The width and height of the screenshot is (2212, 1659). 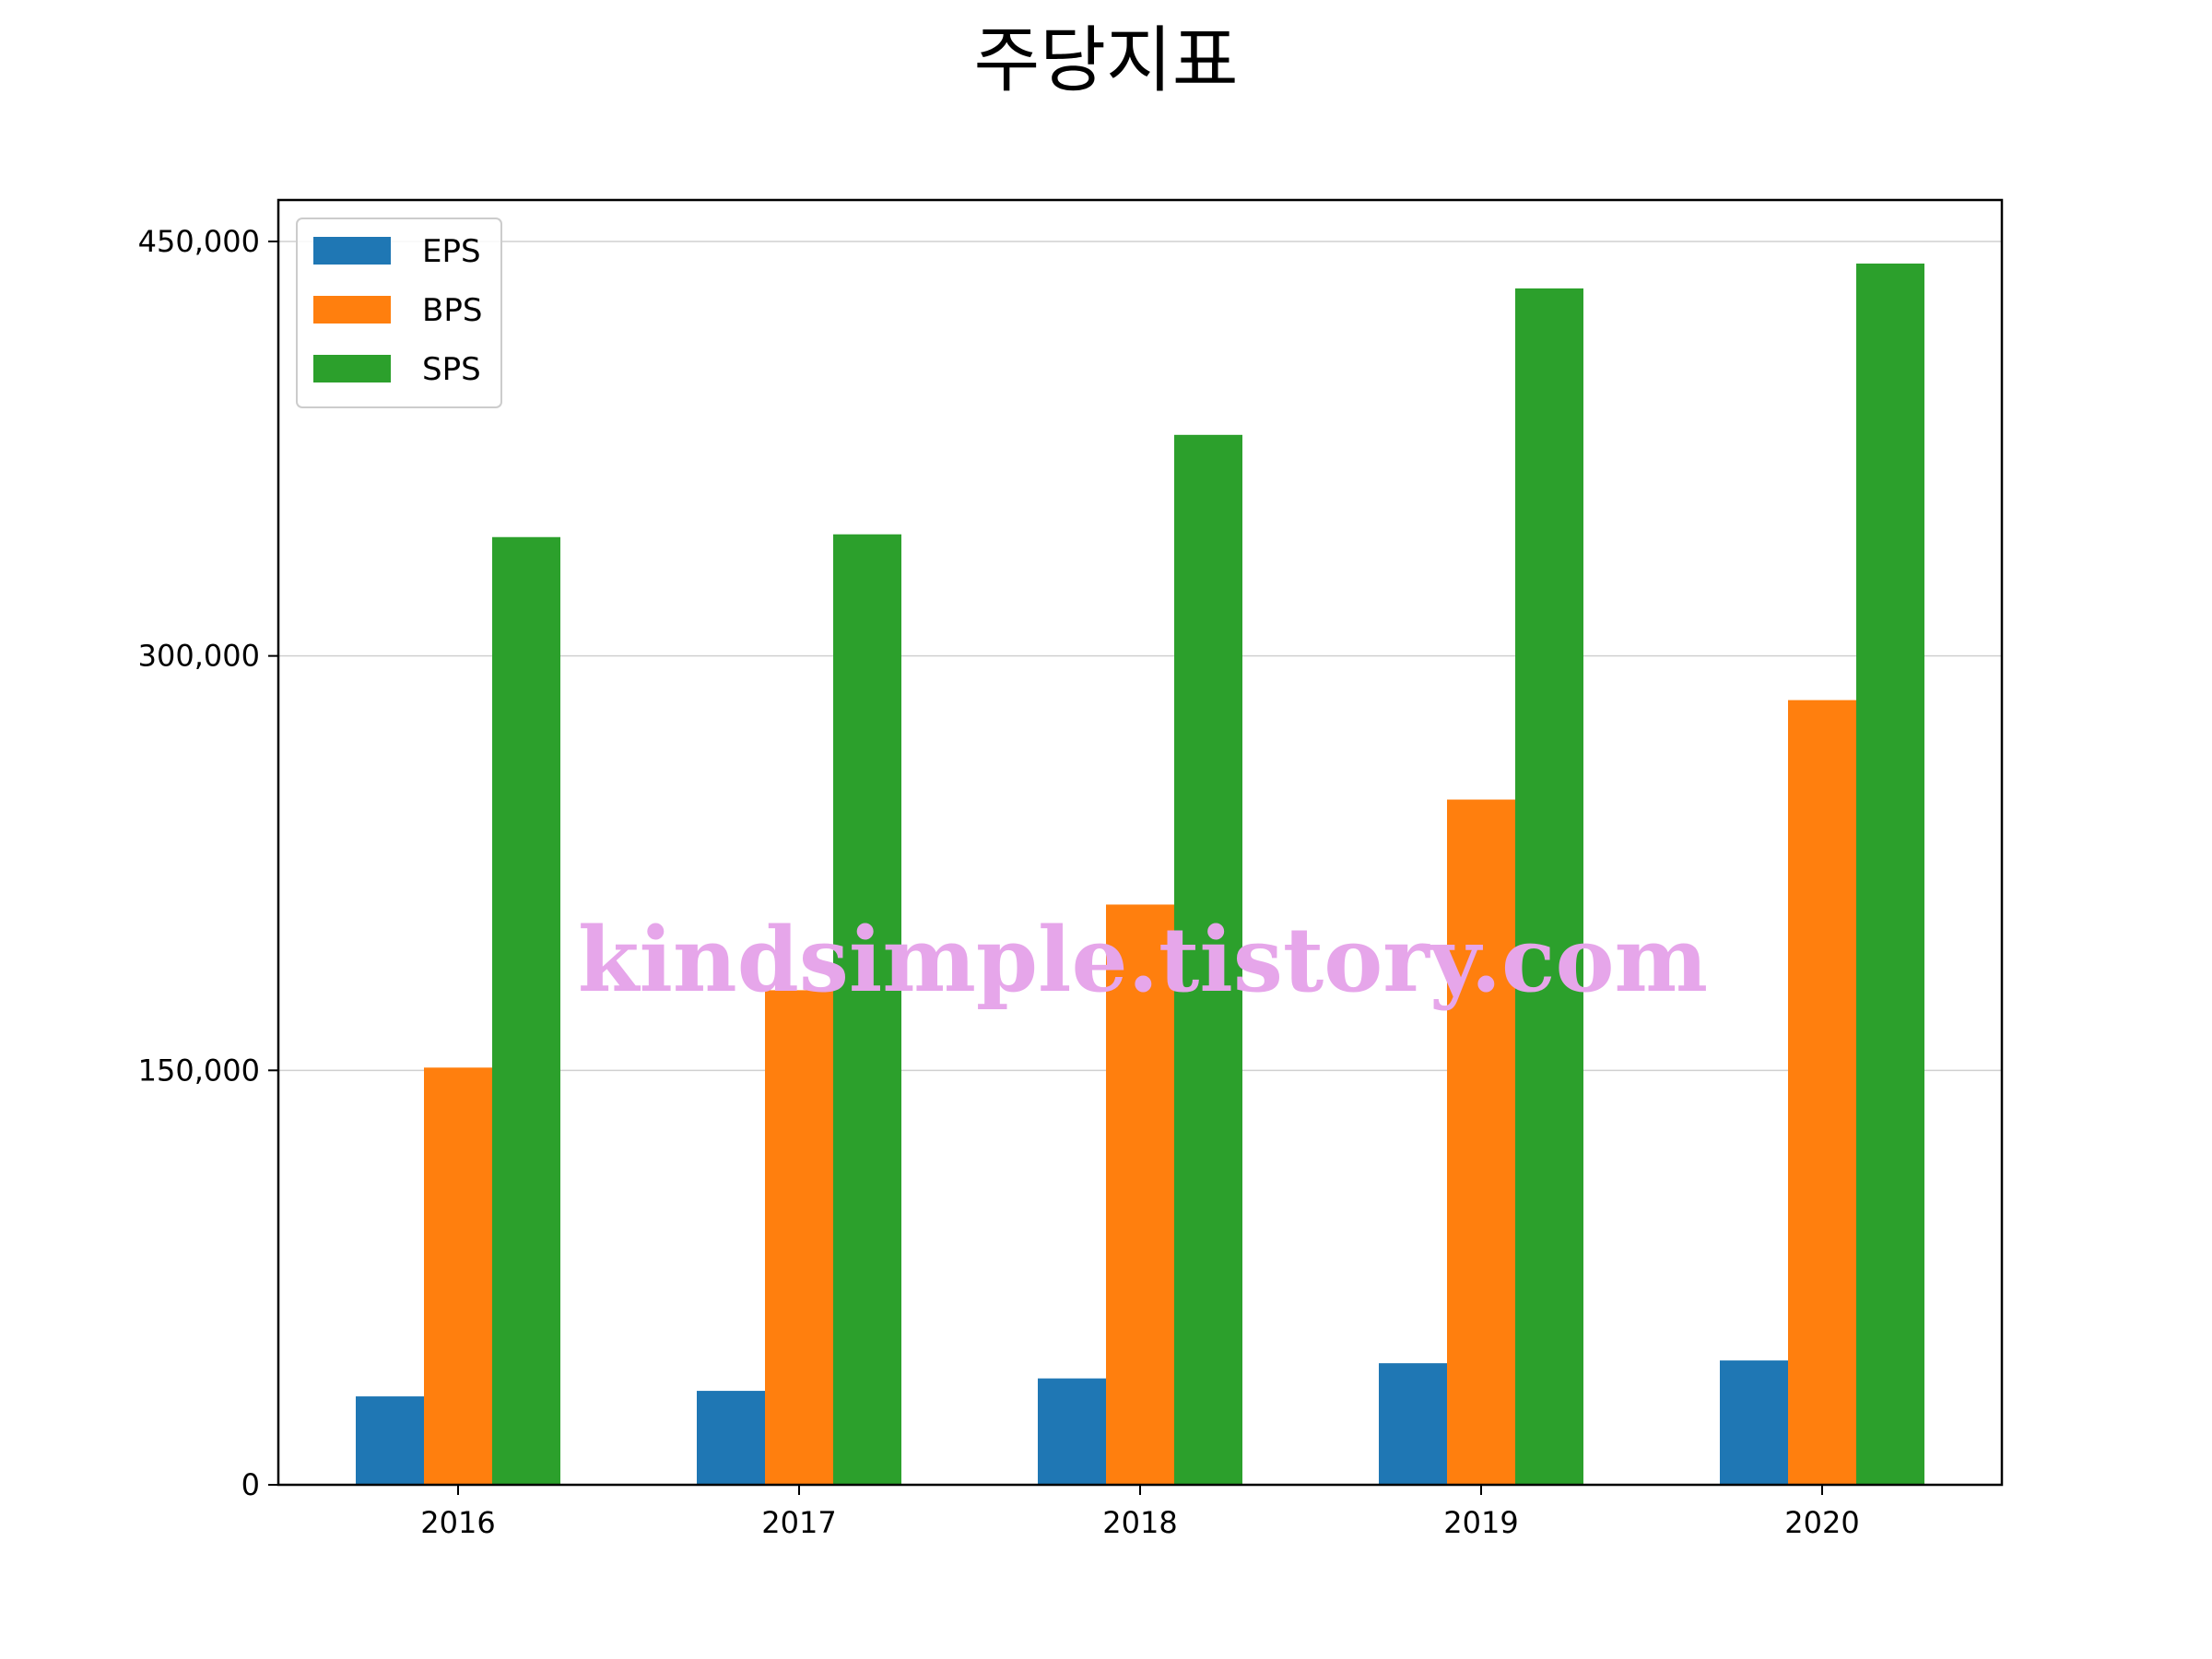 What do you see at coordinates (250, 1484) in the screenshot?
I see `y-tick-label: 0` at bounding box center [250, 1484].